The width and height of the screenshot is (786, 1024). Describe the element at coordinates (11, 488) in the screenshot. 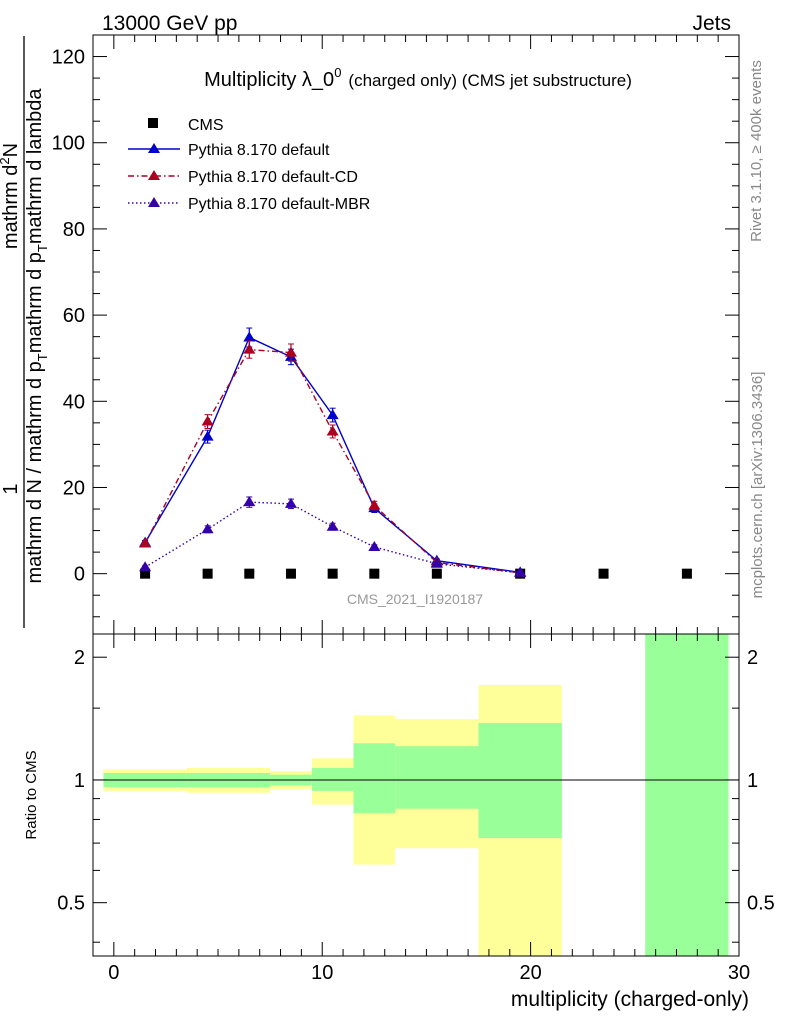

I see `ylabel-top: 1` at that location.